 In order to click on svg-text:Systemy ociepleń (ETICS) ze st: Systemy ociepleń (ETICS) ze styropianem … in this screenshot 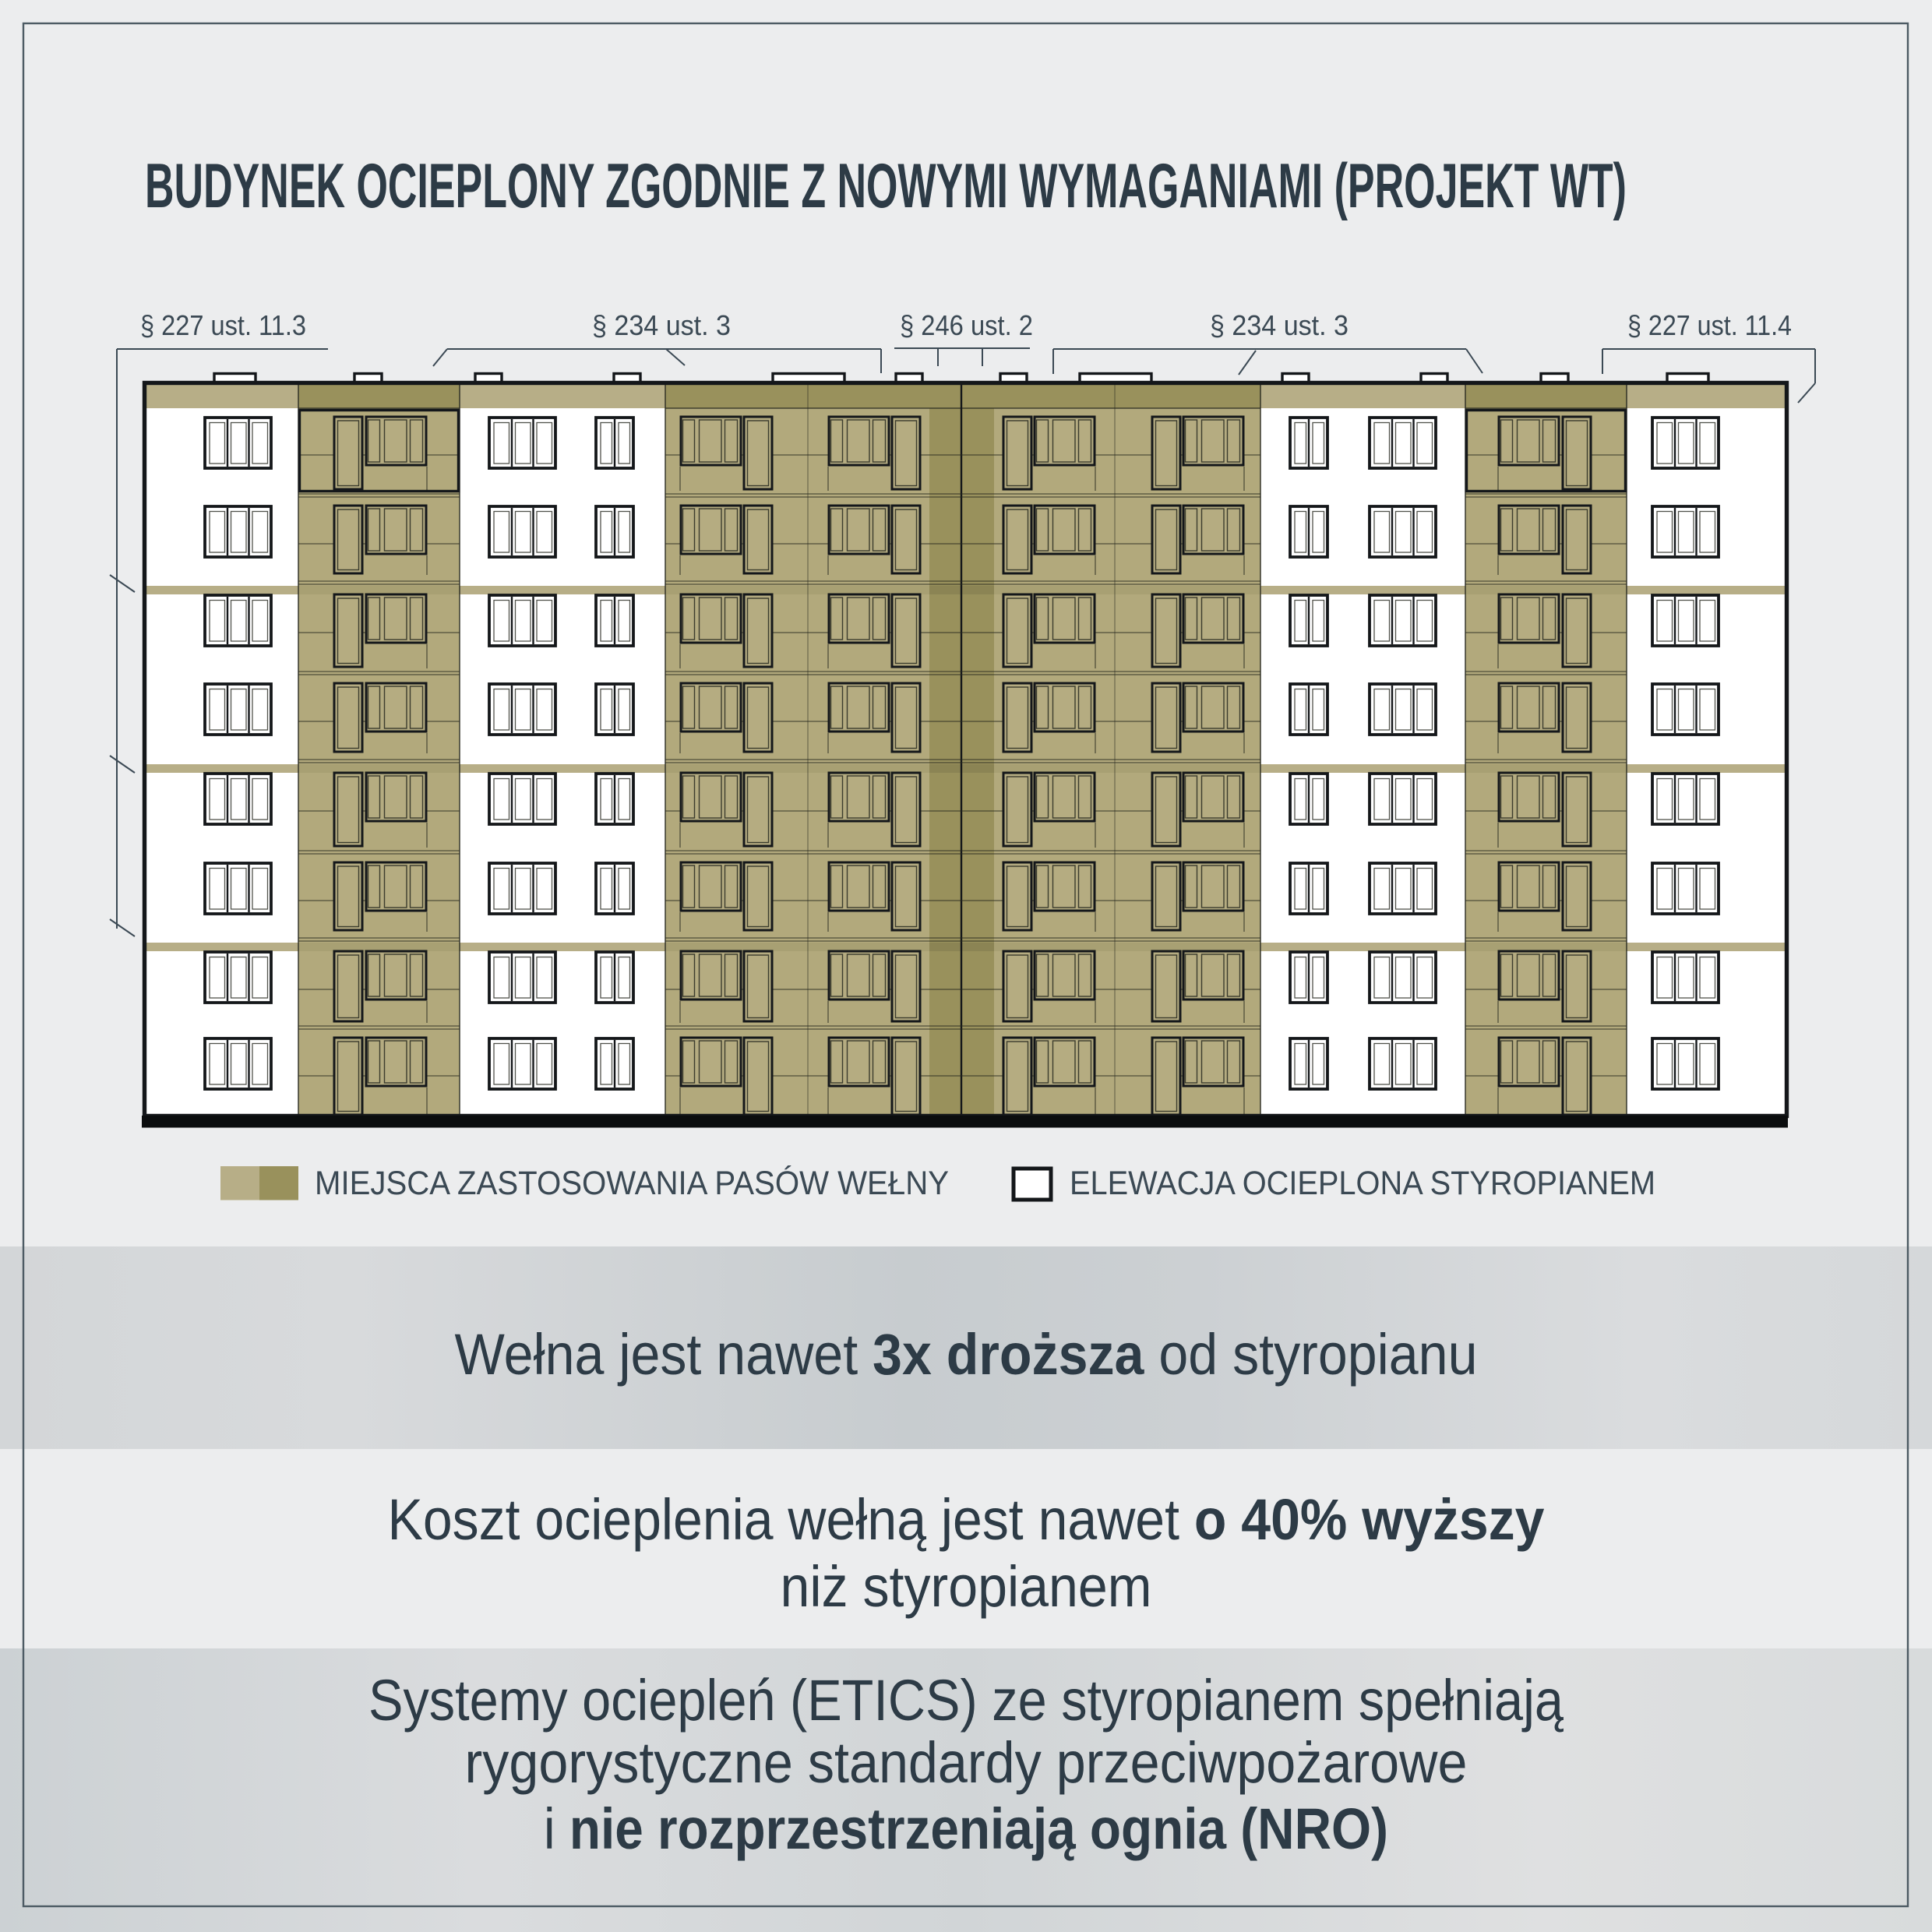, I will do `click(966, 1701)`.